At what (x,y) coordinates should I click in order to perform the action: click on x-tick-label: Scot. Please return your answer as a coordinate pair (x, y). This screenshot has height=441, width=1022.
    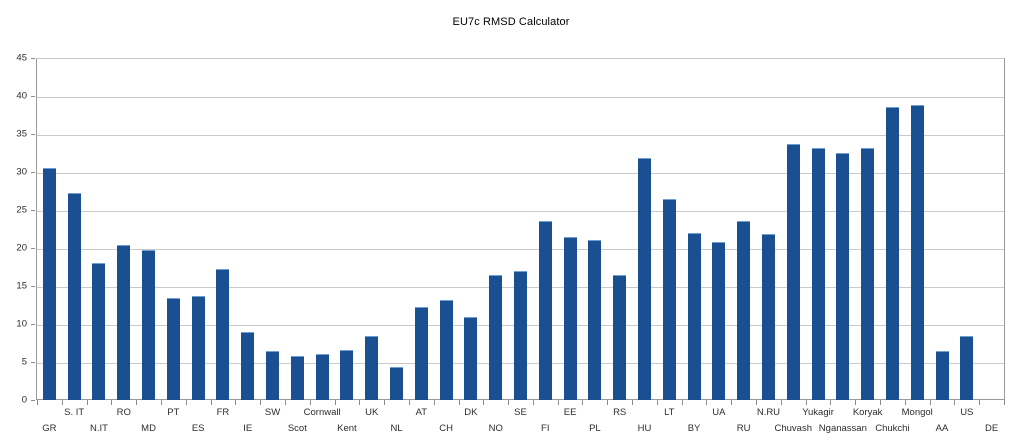
    Looking at the image, I should click on (297, 428).